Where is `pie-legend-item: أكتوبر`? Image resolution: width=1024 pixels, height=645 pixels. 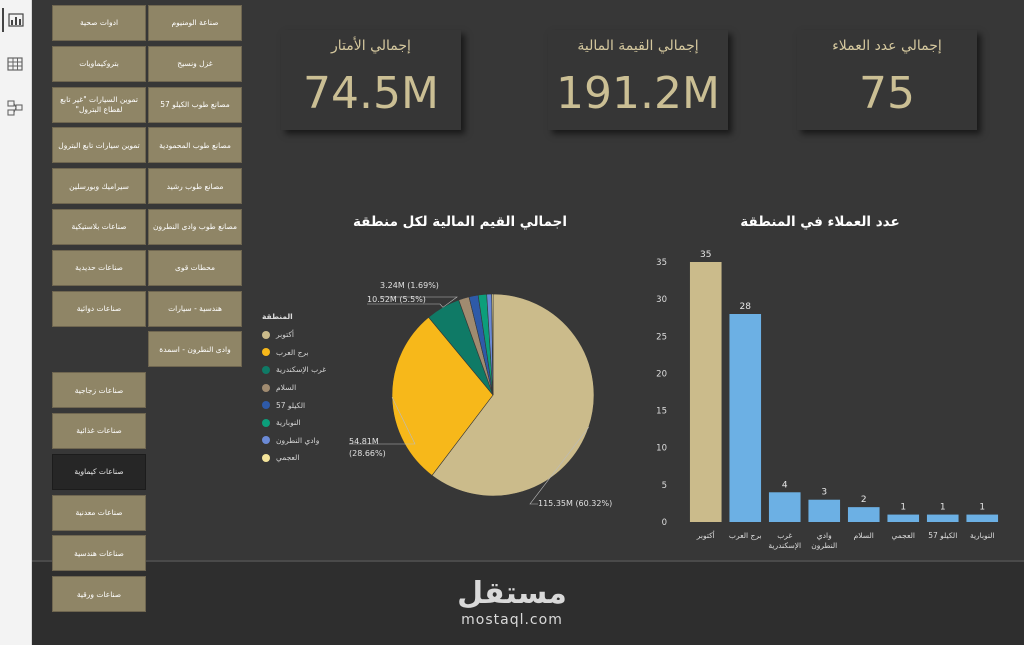
pie-legend-item: أكتوبر is located at coordinates (308, 335).